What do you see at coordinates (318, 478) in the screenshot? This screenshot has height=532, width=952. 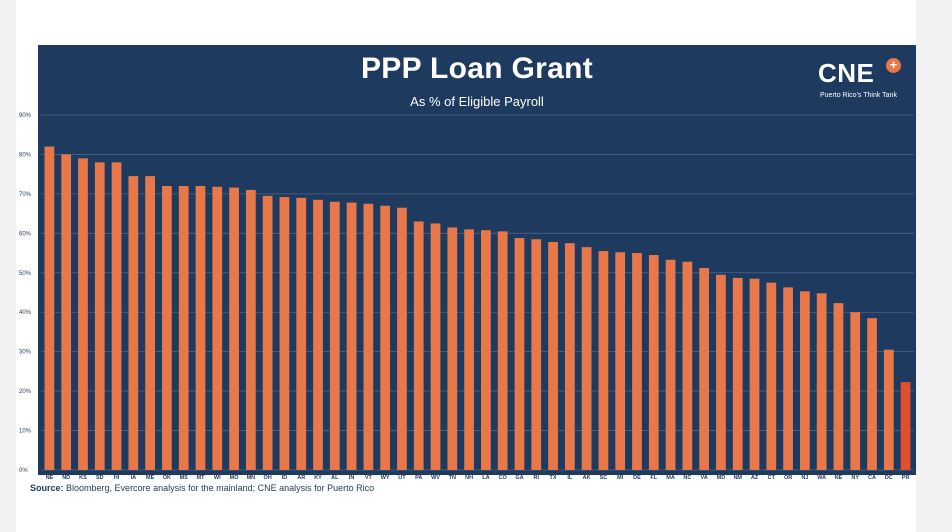 I see `x-tick-label: KY` at bounding box center [318, 478].